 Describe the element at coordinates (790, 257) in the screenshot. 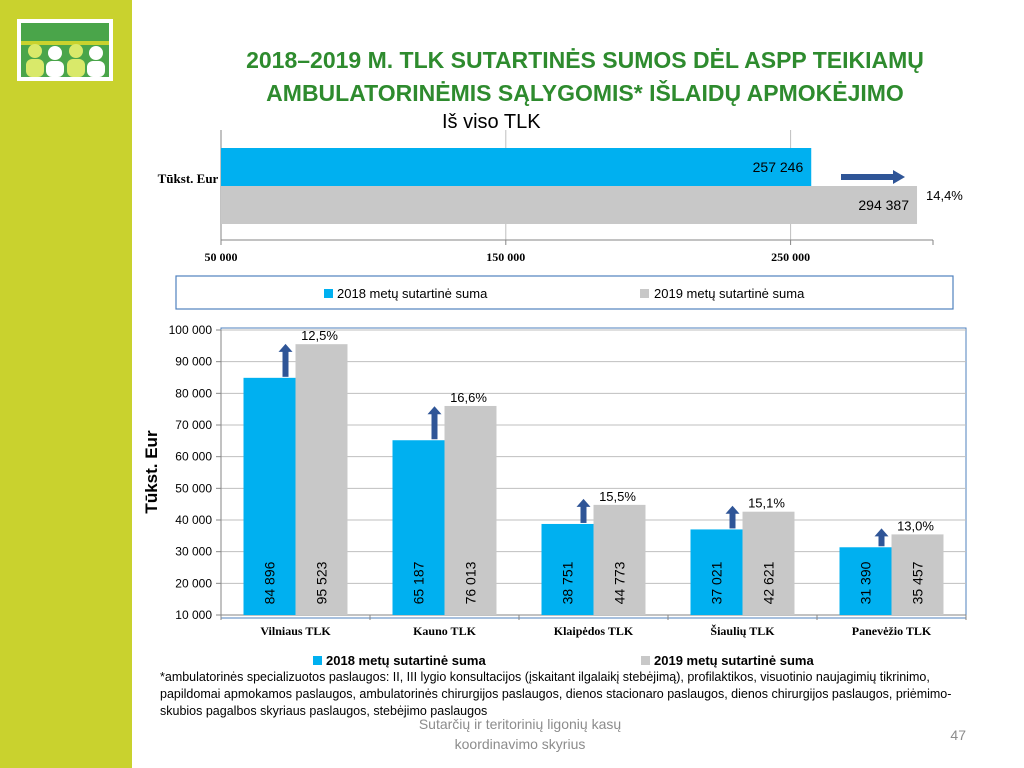

I see `x-tick-label: 250 000` at that location.